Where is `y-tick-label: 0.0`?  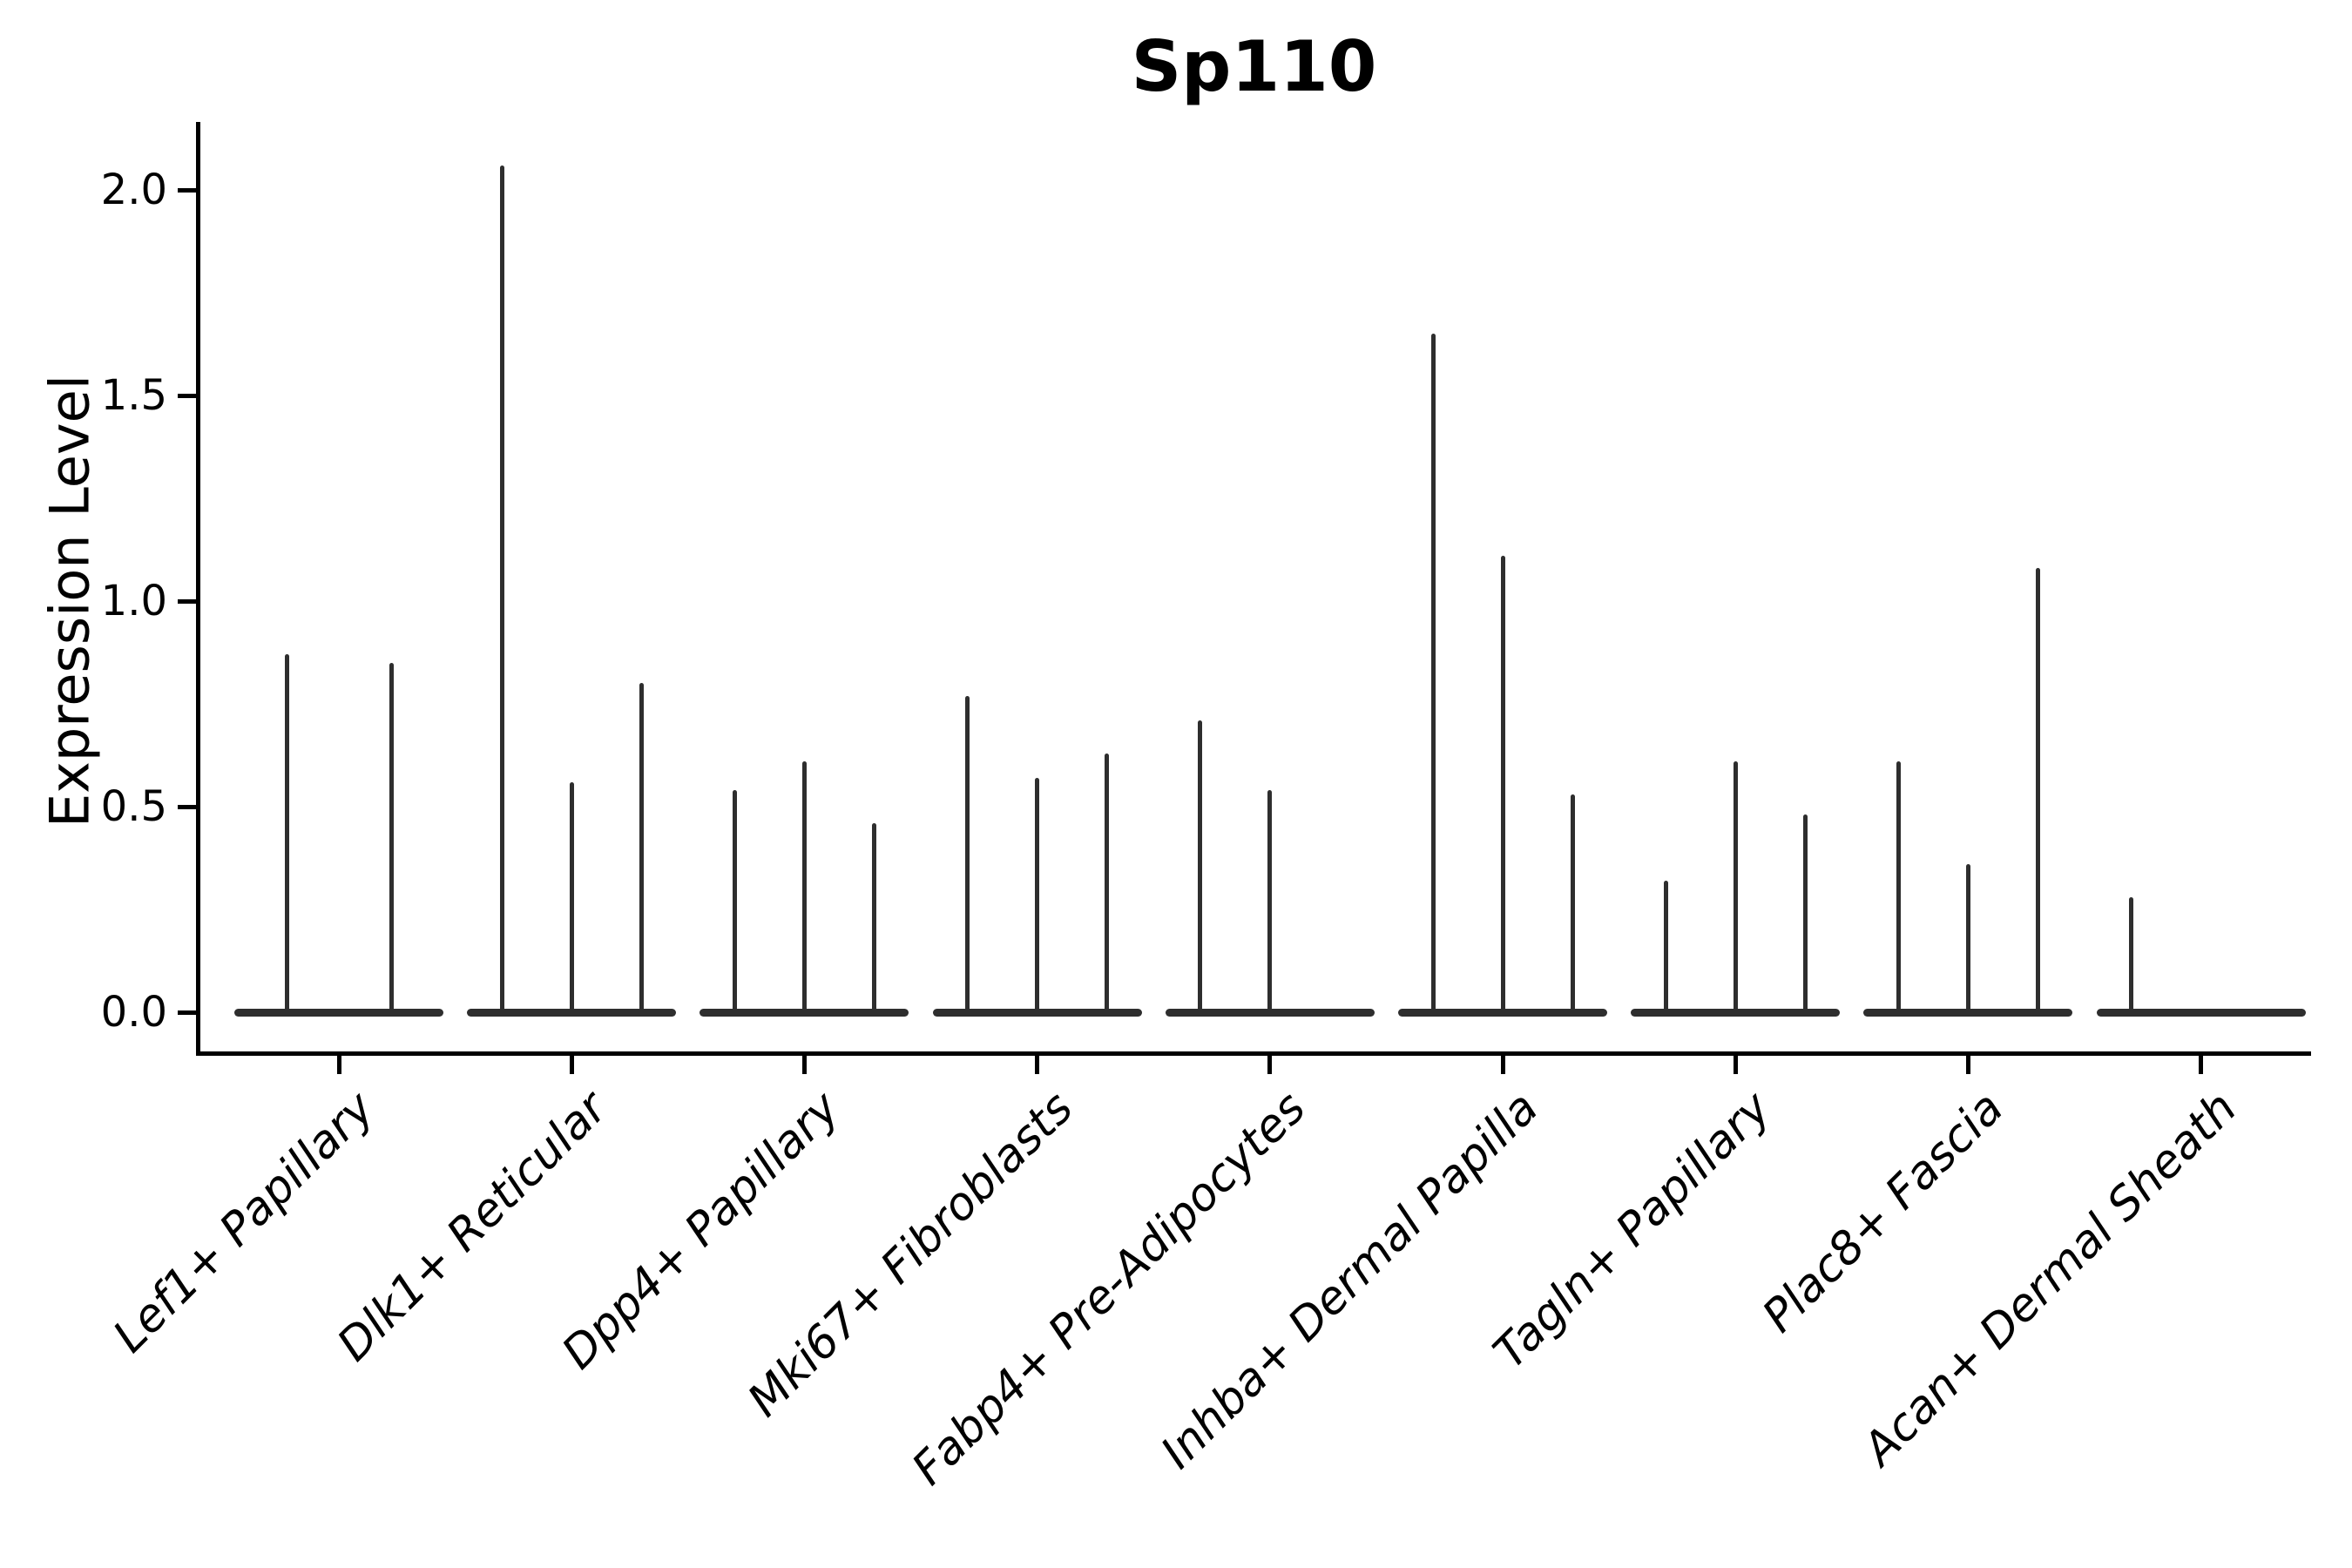 y-tick-label: 0.0 is located at coordinates (134, 1013).